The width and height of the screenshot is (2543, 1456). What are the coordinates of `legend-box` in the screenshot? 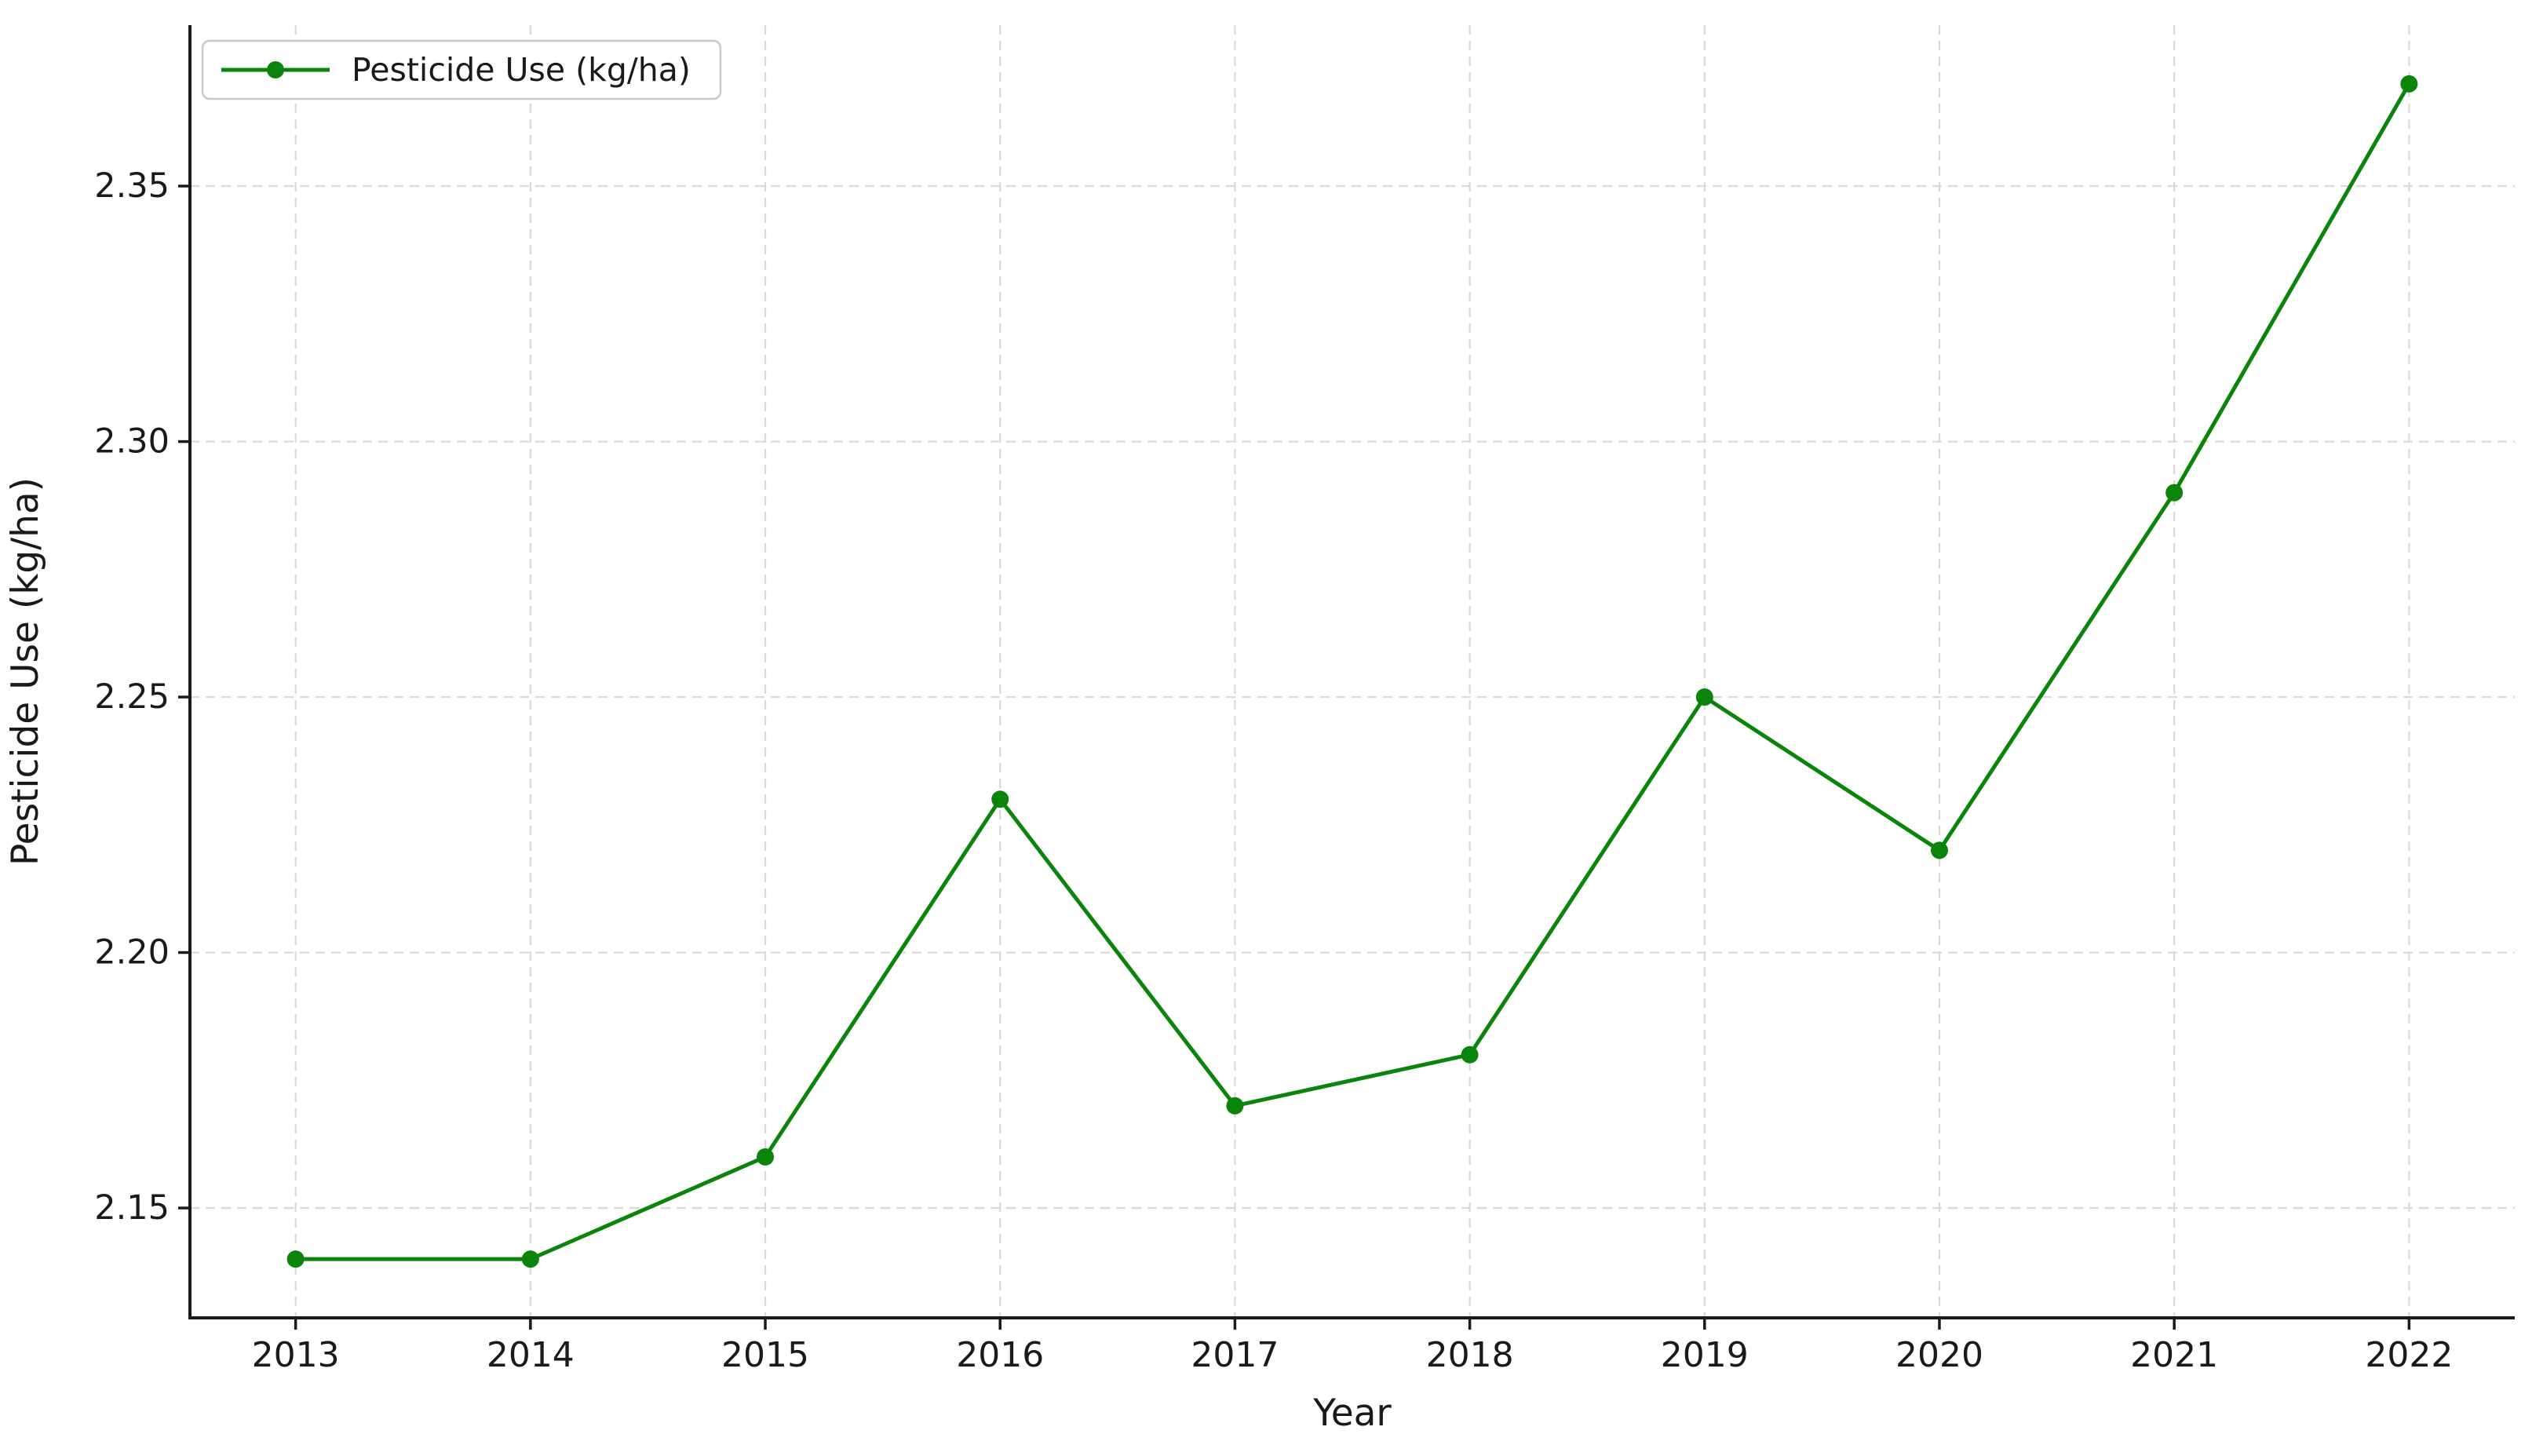 It's located at (461, 69).